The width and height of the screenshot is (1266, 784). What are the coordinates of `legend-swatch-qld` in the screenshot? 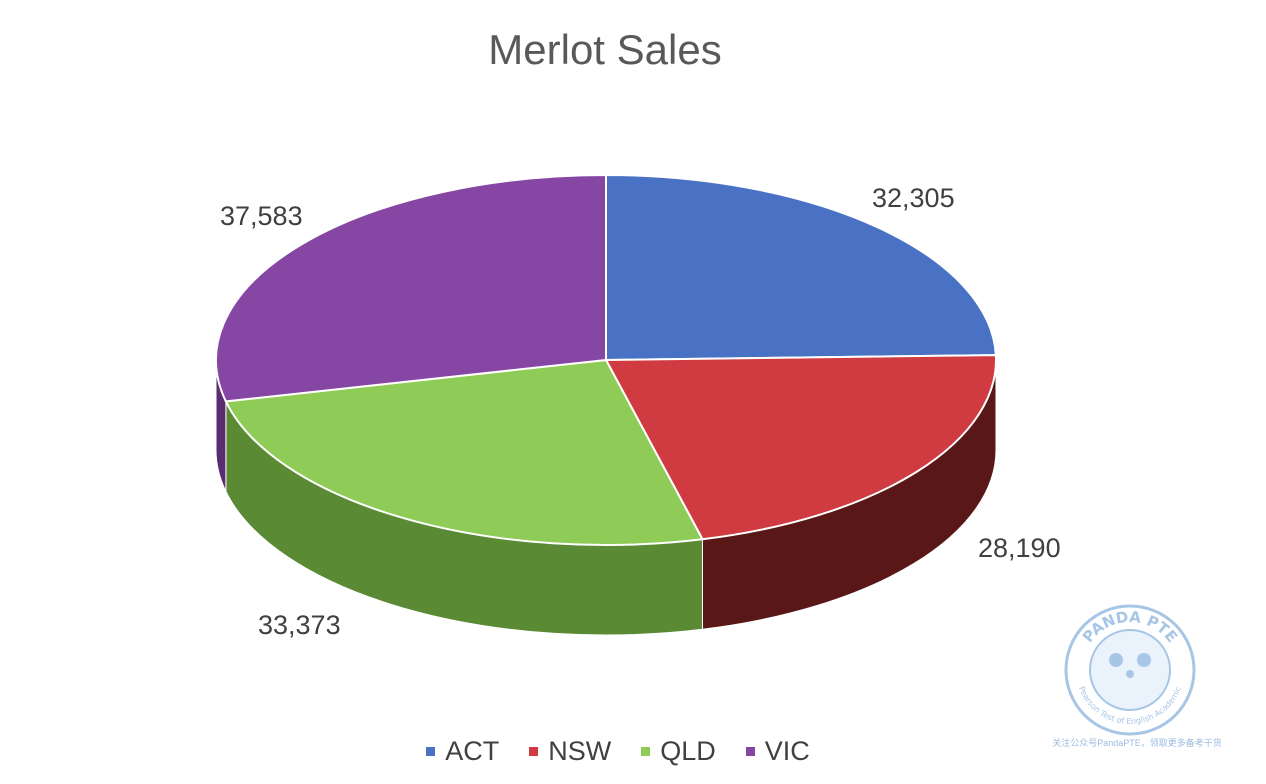 It's located at (646, 751).